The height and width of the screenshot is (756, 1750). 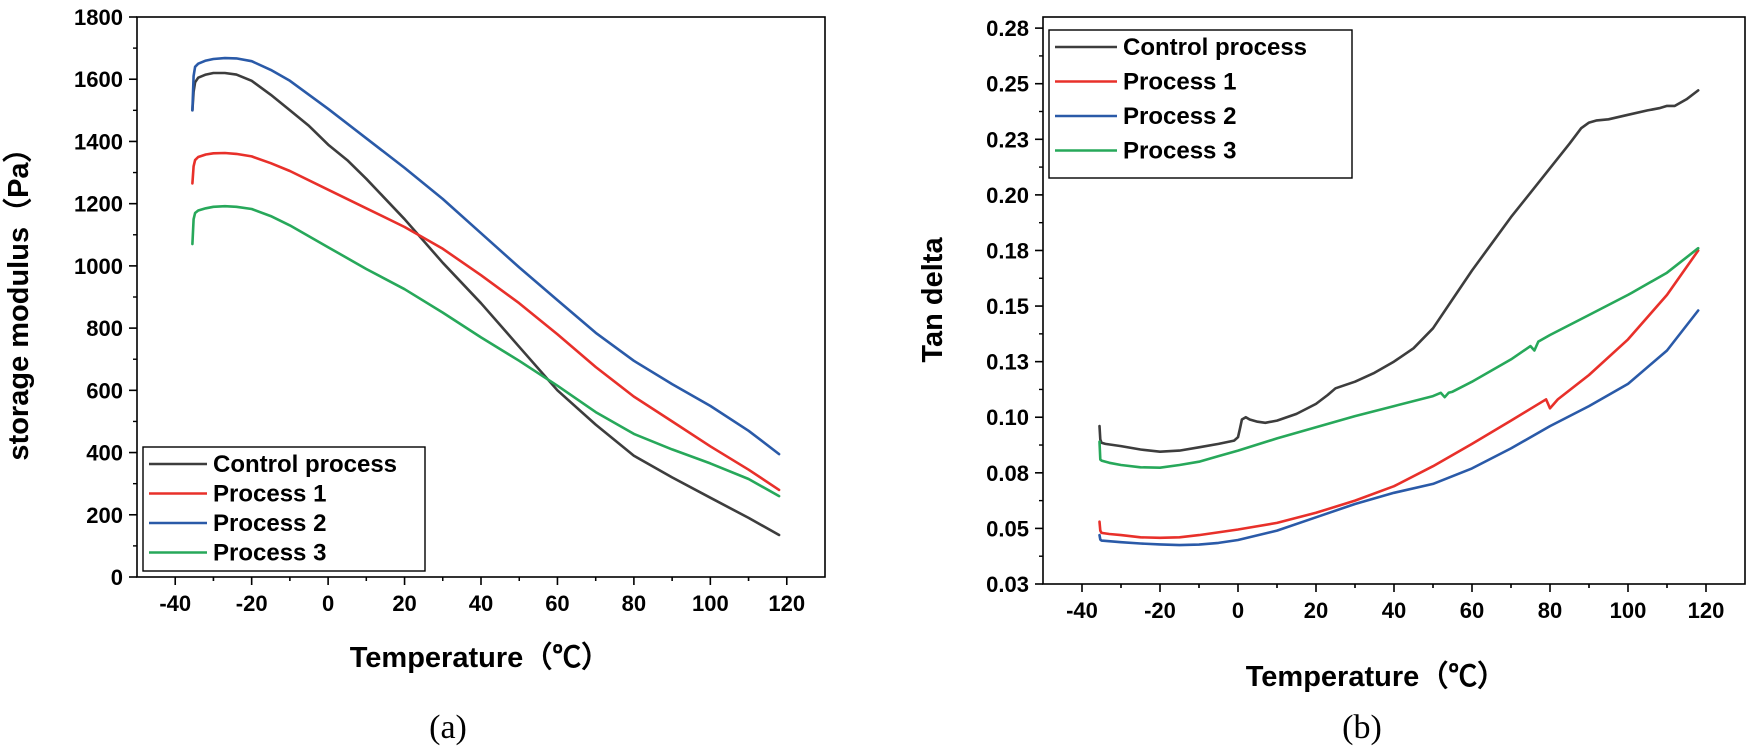 I want to click on ytick-label: 0.28, so click(x=1007, y=28).